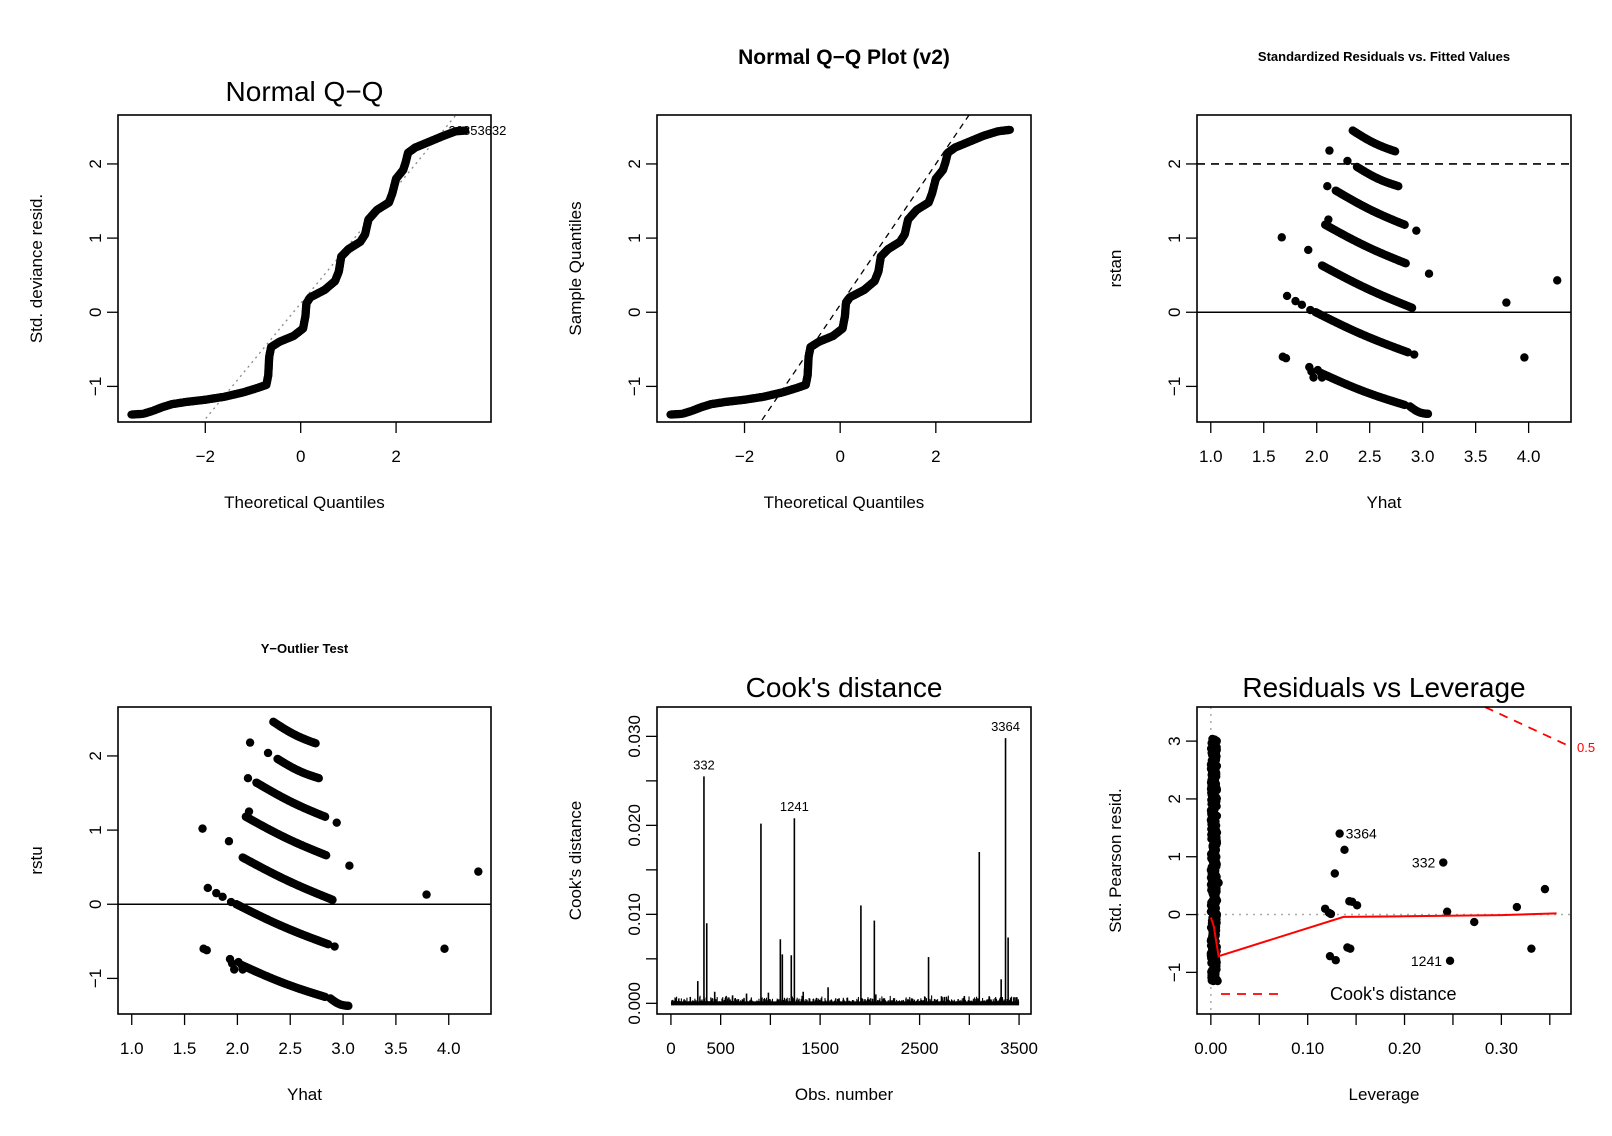  I want to click on obs-label: 1241, so click(794, 806).